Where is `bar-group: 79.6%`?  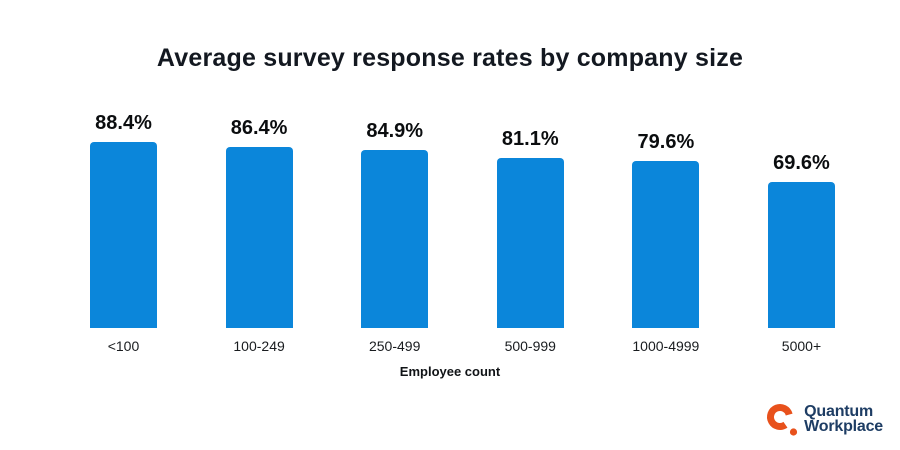
bar-group: 79.6% is located at coordinates (666, 229).